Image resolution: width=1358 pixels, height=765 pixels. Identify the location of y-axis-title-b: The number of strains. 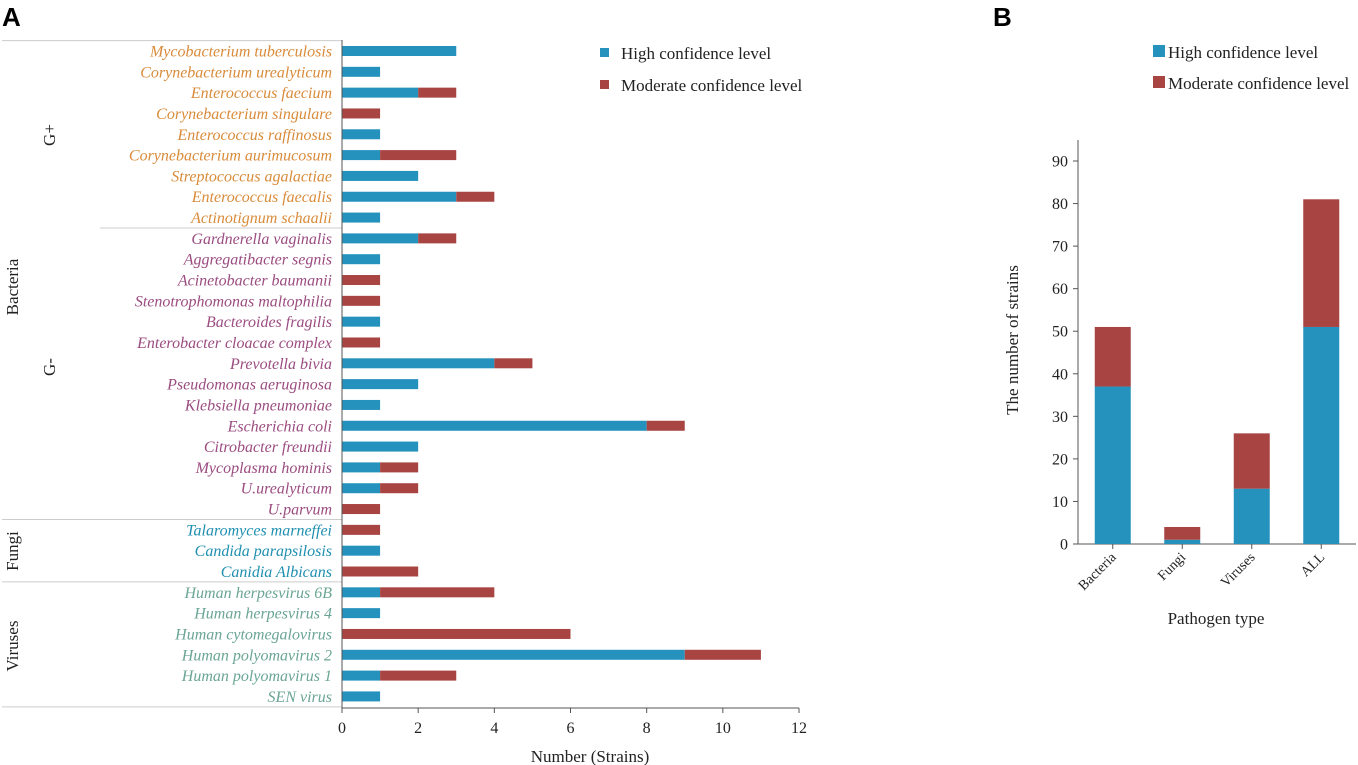
(1012, 340).